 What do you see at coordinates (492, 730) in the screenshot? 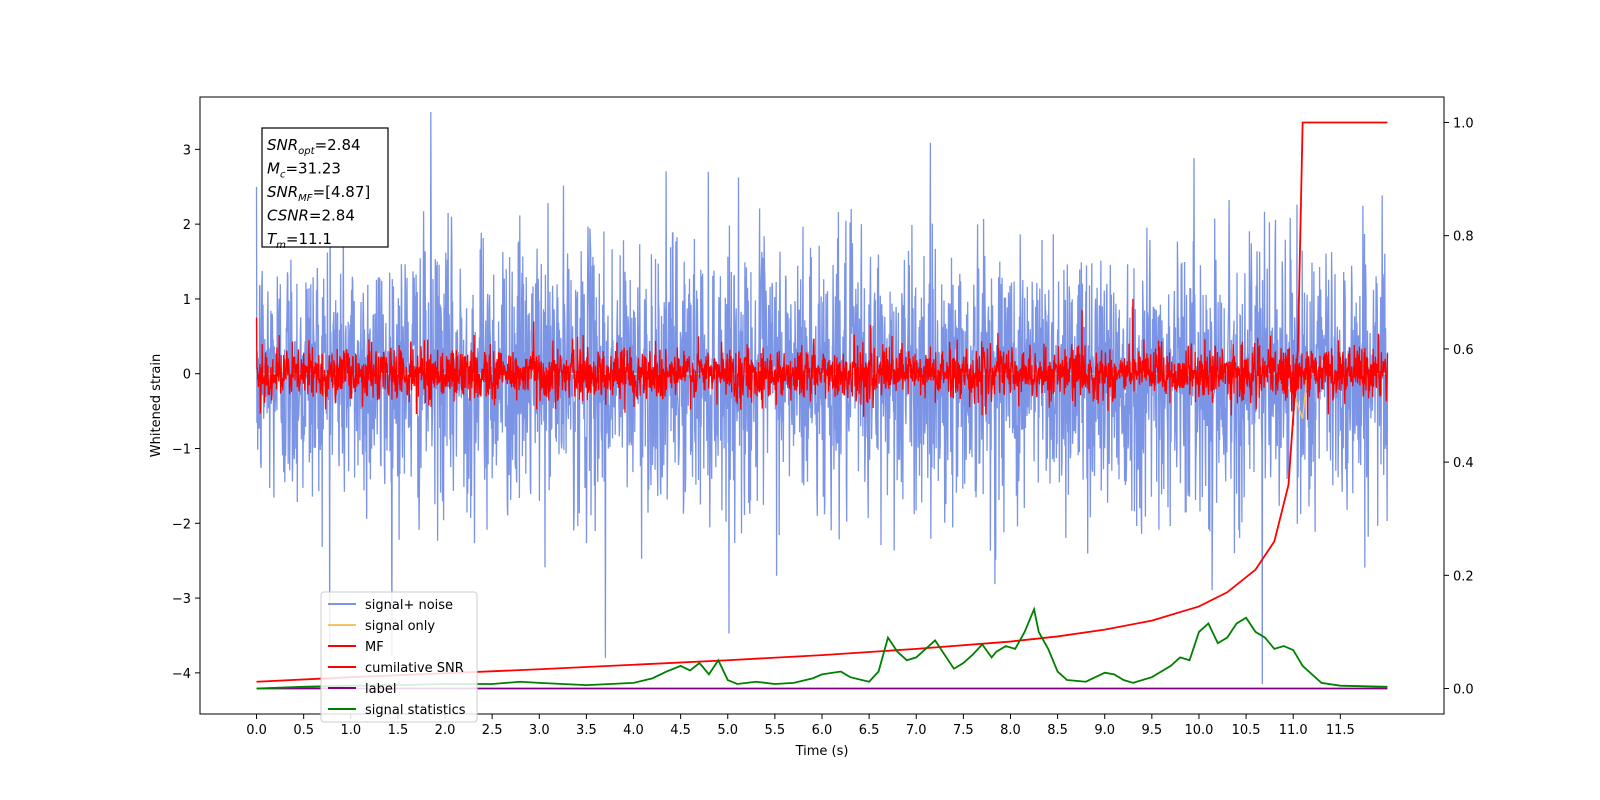
I see `x-tick-label: 2.5` at bounding box center [492, 730].